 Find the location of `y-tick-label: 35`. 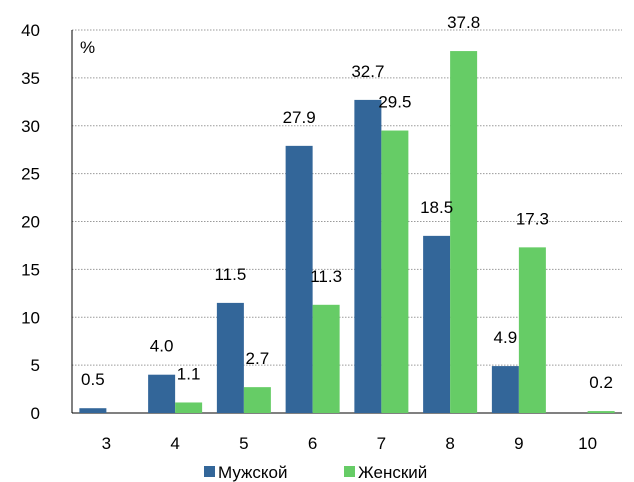

y-tick-label: 35 is located at coordinates (30, 78).